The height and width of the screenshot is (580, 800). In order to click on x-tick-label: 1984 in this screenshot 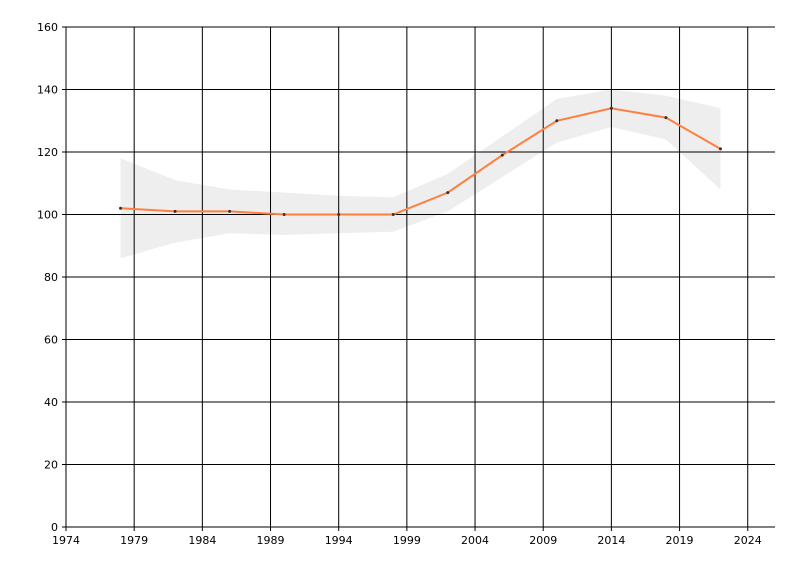, I will do `click(202, 540)`.